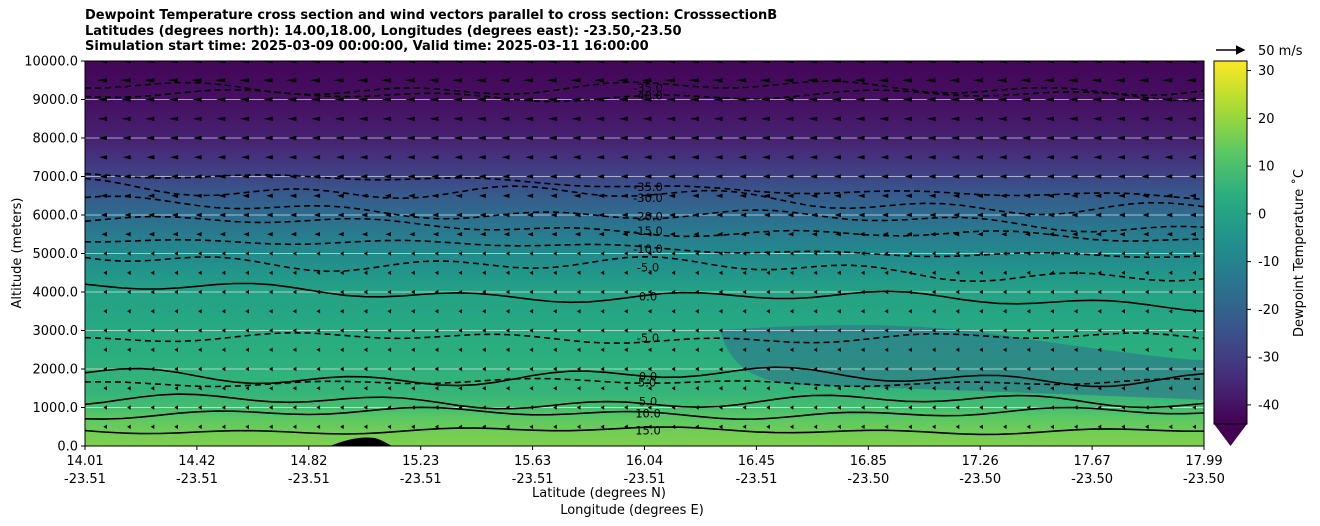 The height and width of the screenshot is (526, 1320). I want to click on x-tick-label-lat: 15.23, so click(420, 461).